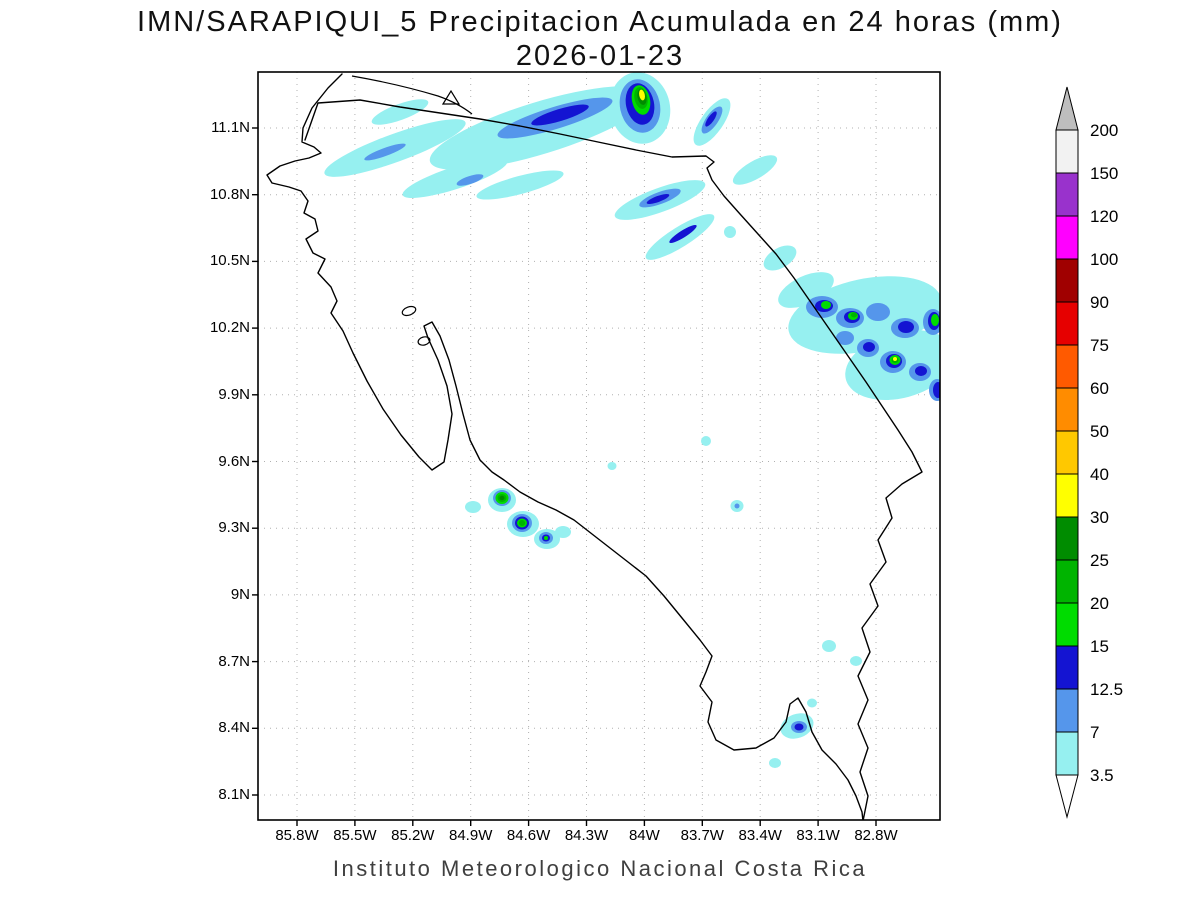 The width and height of the screenshot is (1200, 900). I want to click on y-tick-label: 9N, so click(240, 594).